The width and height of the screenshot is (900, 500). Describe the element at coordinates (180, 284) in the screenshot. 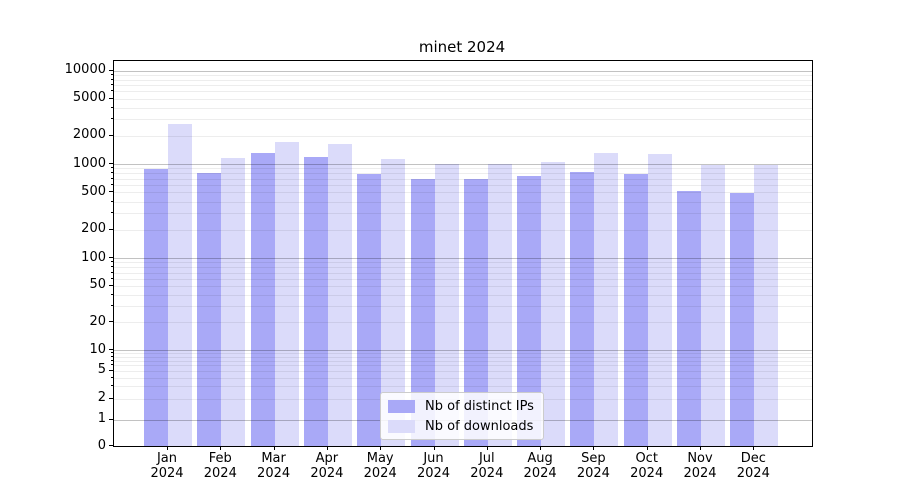

I see `bar-downloads-jan` at that location.